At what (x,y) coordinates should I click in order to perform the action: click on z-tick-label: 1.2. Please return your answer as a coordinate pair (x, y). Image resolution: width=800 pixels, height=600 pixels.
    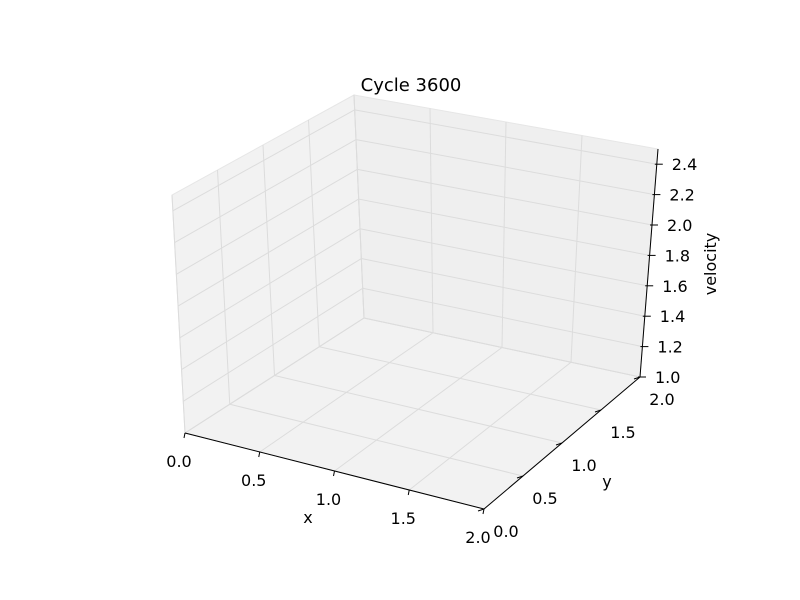
    Looking at the image, I should click on (669, 347).